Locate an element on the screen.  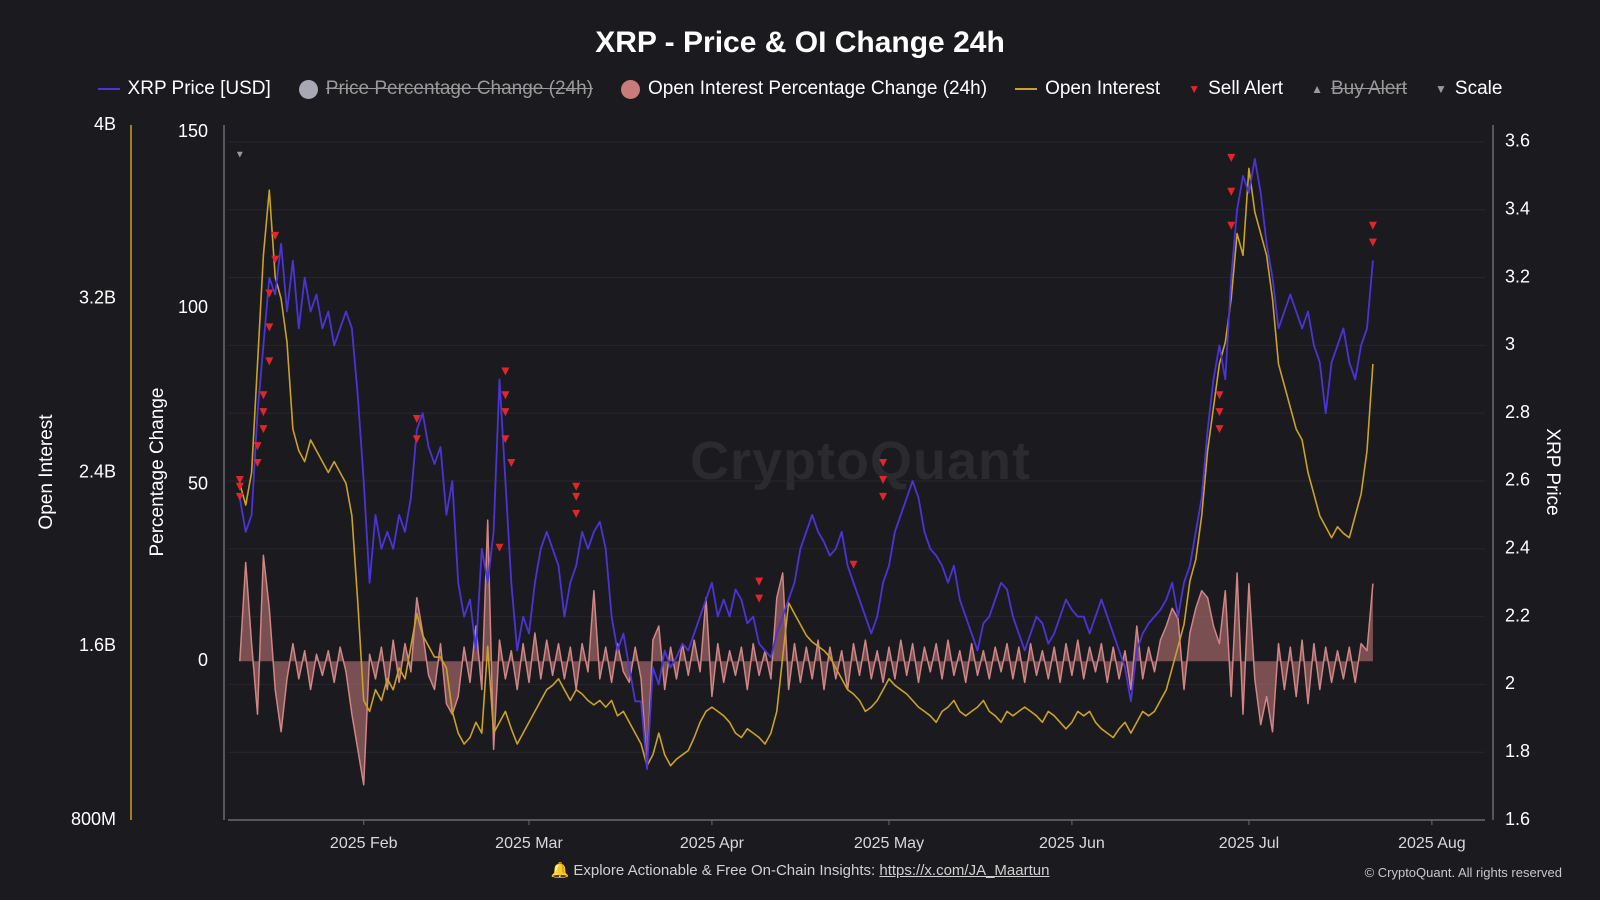
pct-tick-label: 0 is located at coordinates (203, 660).